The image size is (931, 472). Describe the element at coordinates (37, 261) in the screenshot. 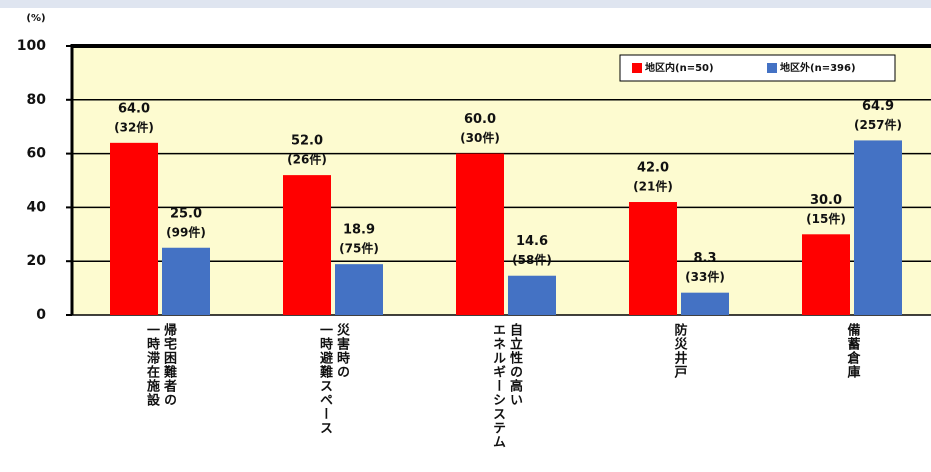

I see `y-tick-label: 20` at that location.